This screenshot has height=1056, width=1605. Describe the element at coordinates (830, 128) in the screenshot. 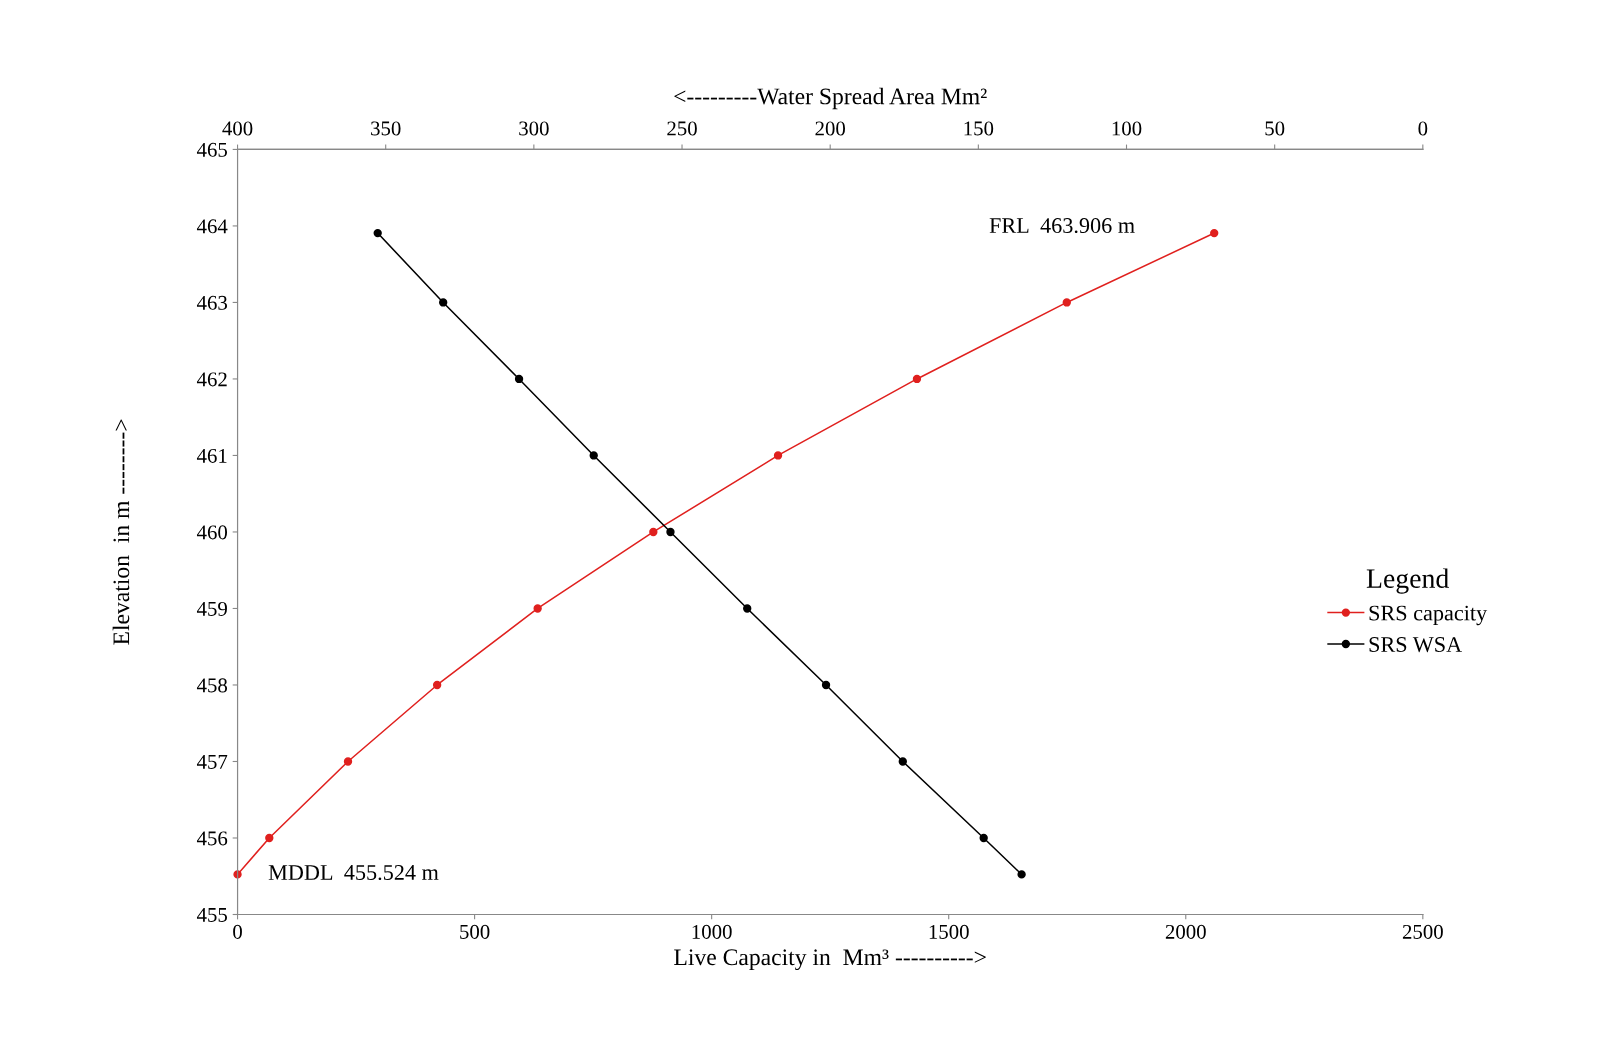

I see `x2-tick-label: 200` at that location.